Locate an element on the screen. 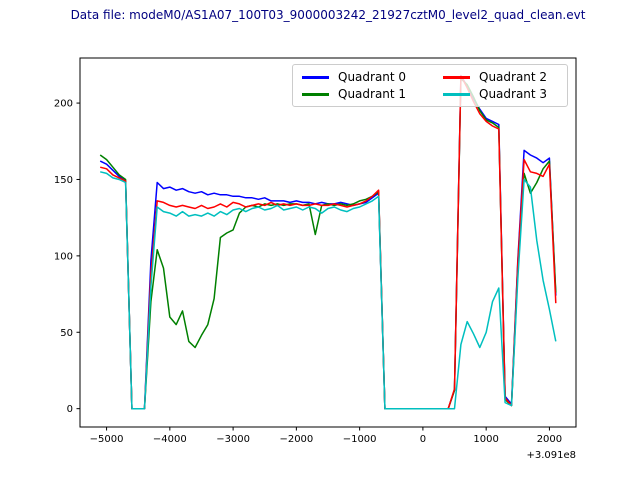 This screenshot has height=480, width=640. legend-item-quadrant-2: Quadrant 2 is located at coordinates (500, 77).